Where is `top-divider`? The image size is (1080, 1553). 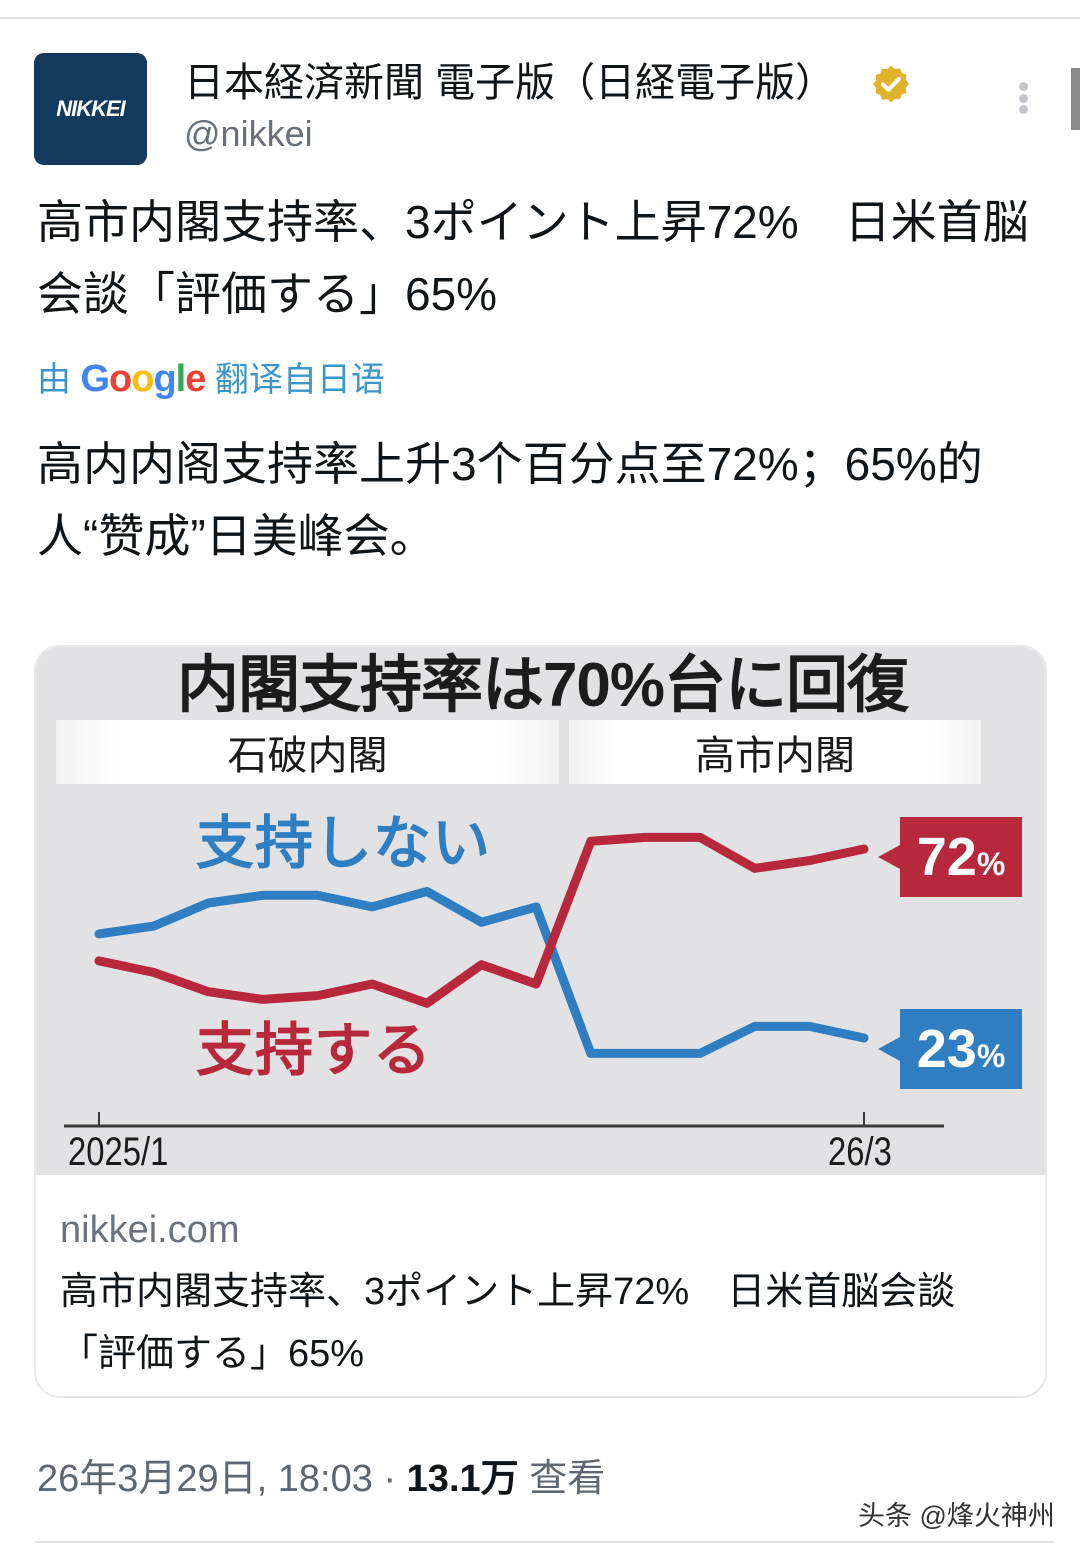
top-divider is located at coordinates (540, 18).